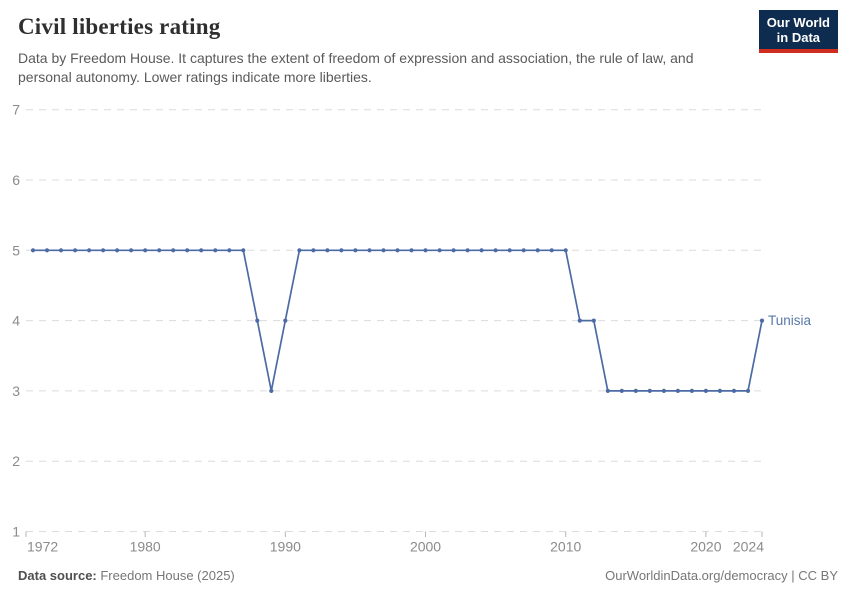 Image resolution: width=850 pixels, height=600 pixels. I want to click on footer-source-label: Data source:, so click(57, 575).